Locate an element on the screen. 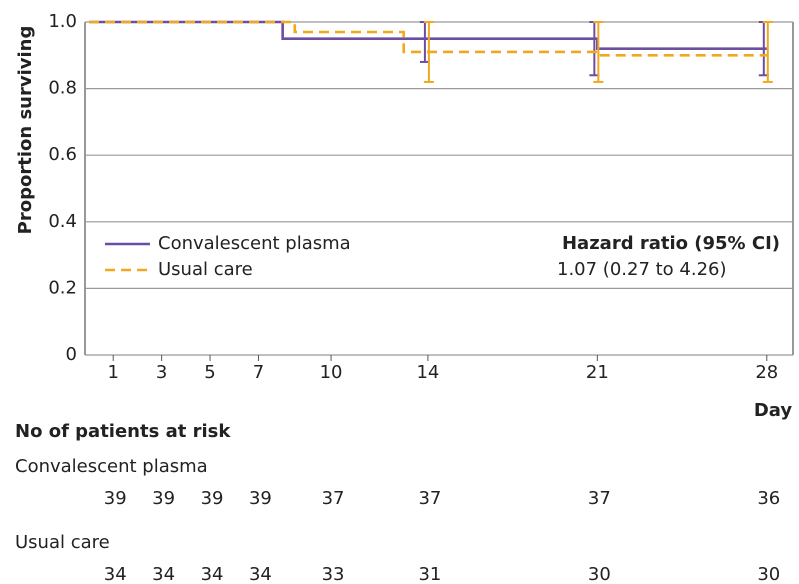 The width and height of the screenshot is (799, 584). at-risk-title: No of patients at risk is located at coordinates (123, 431).